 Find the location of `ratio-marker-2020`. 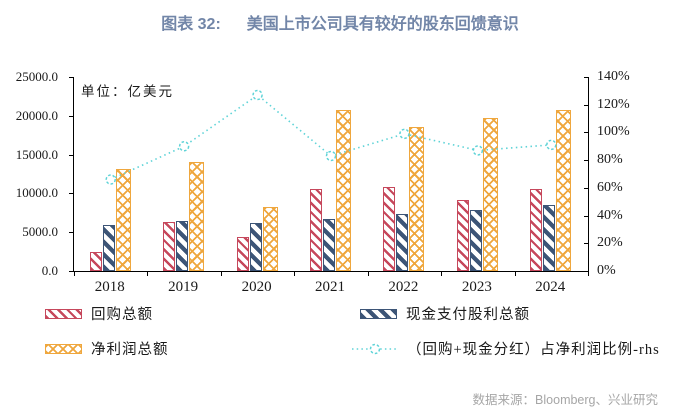

ratio-marker-2020 is located at coordinates (257, 95).